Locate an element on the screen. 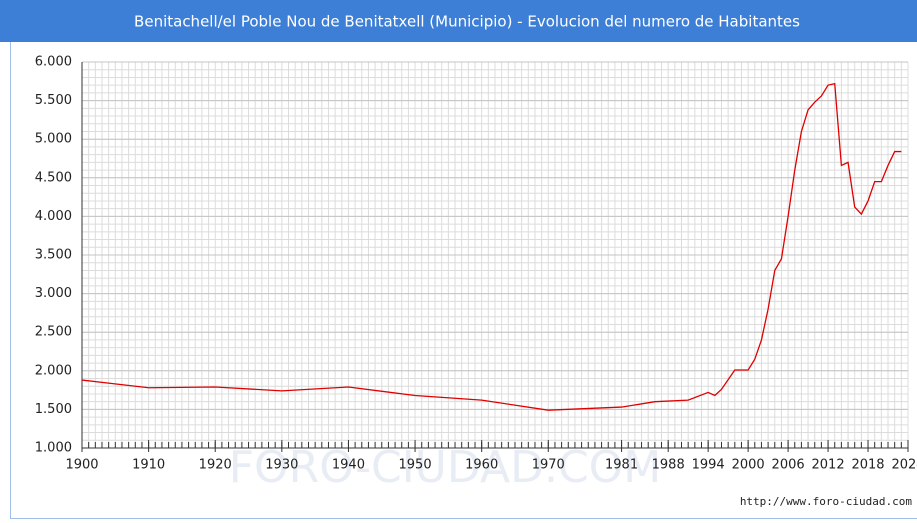 The height and width of the screenshot is (523, 917). y-tick-label: 4.000 is located at coordinates (53, 216).